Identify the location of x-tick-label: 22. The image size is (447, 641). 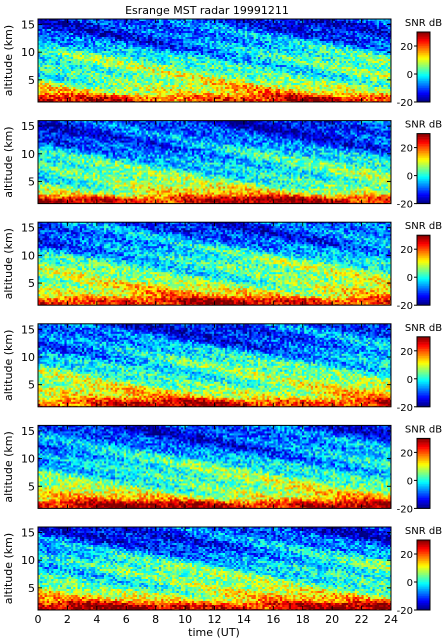
(362, 619).